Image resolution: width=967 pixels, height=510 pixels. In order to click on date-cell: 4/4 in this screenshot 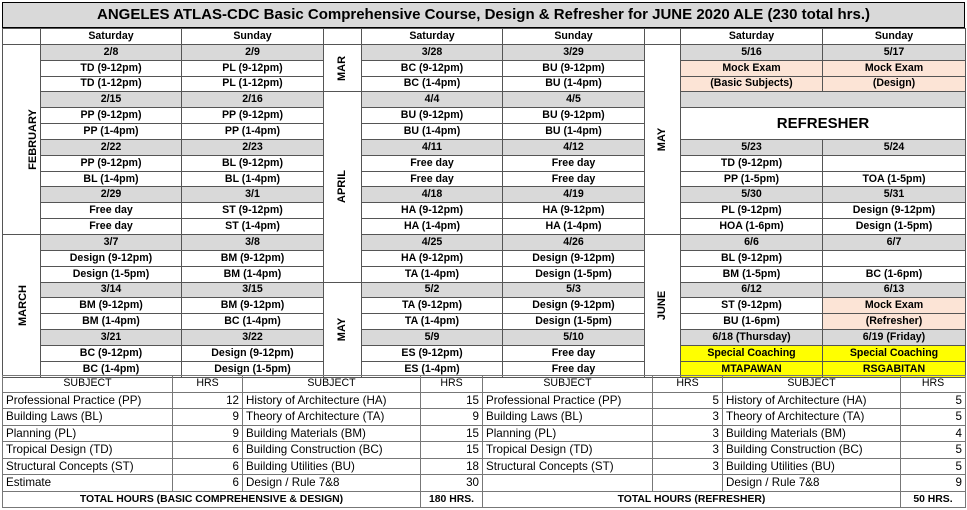, I will do `click(432, 100)`.